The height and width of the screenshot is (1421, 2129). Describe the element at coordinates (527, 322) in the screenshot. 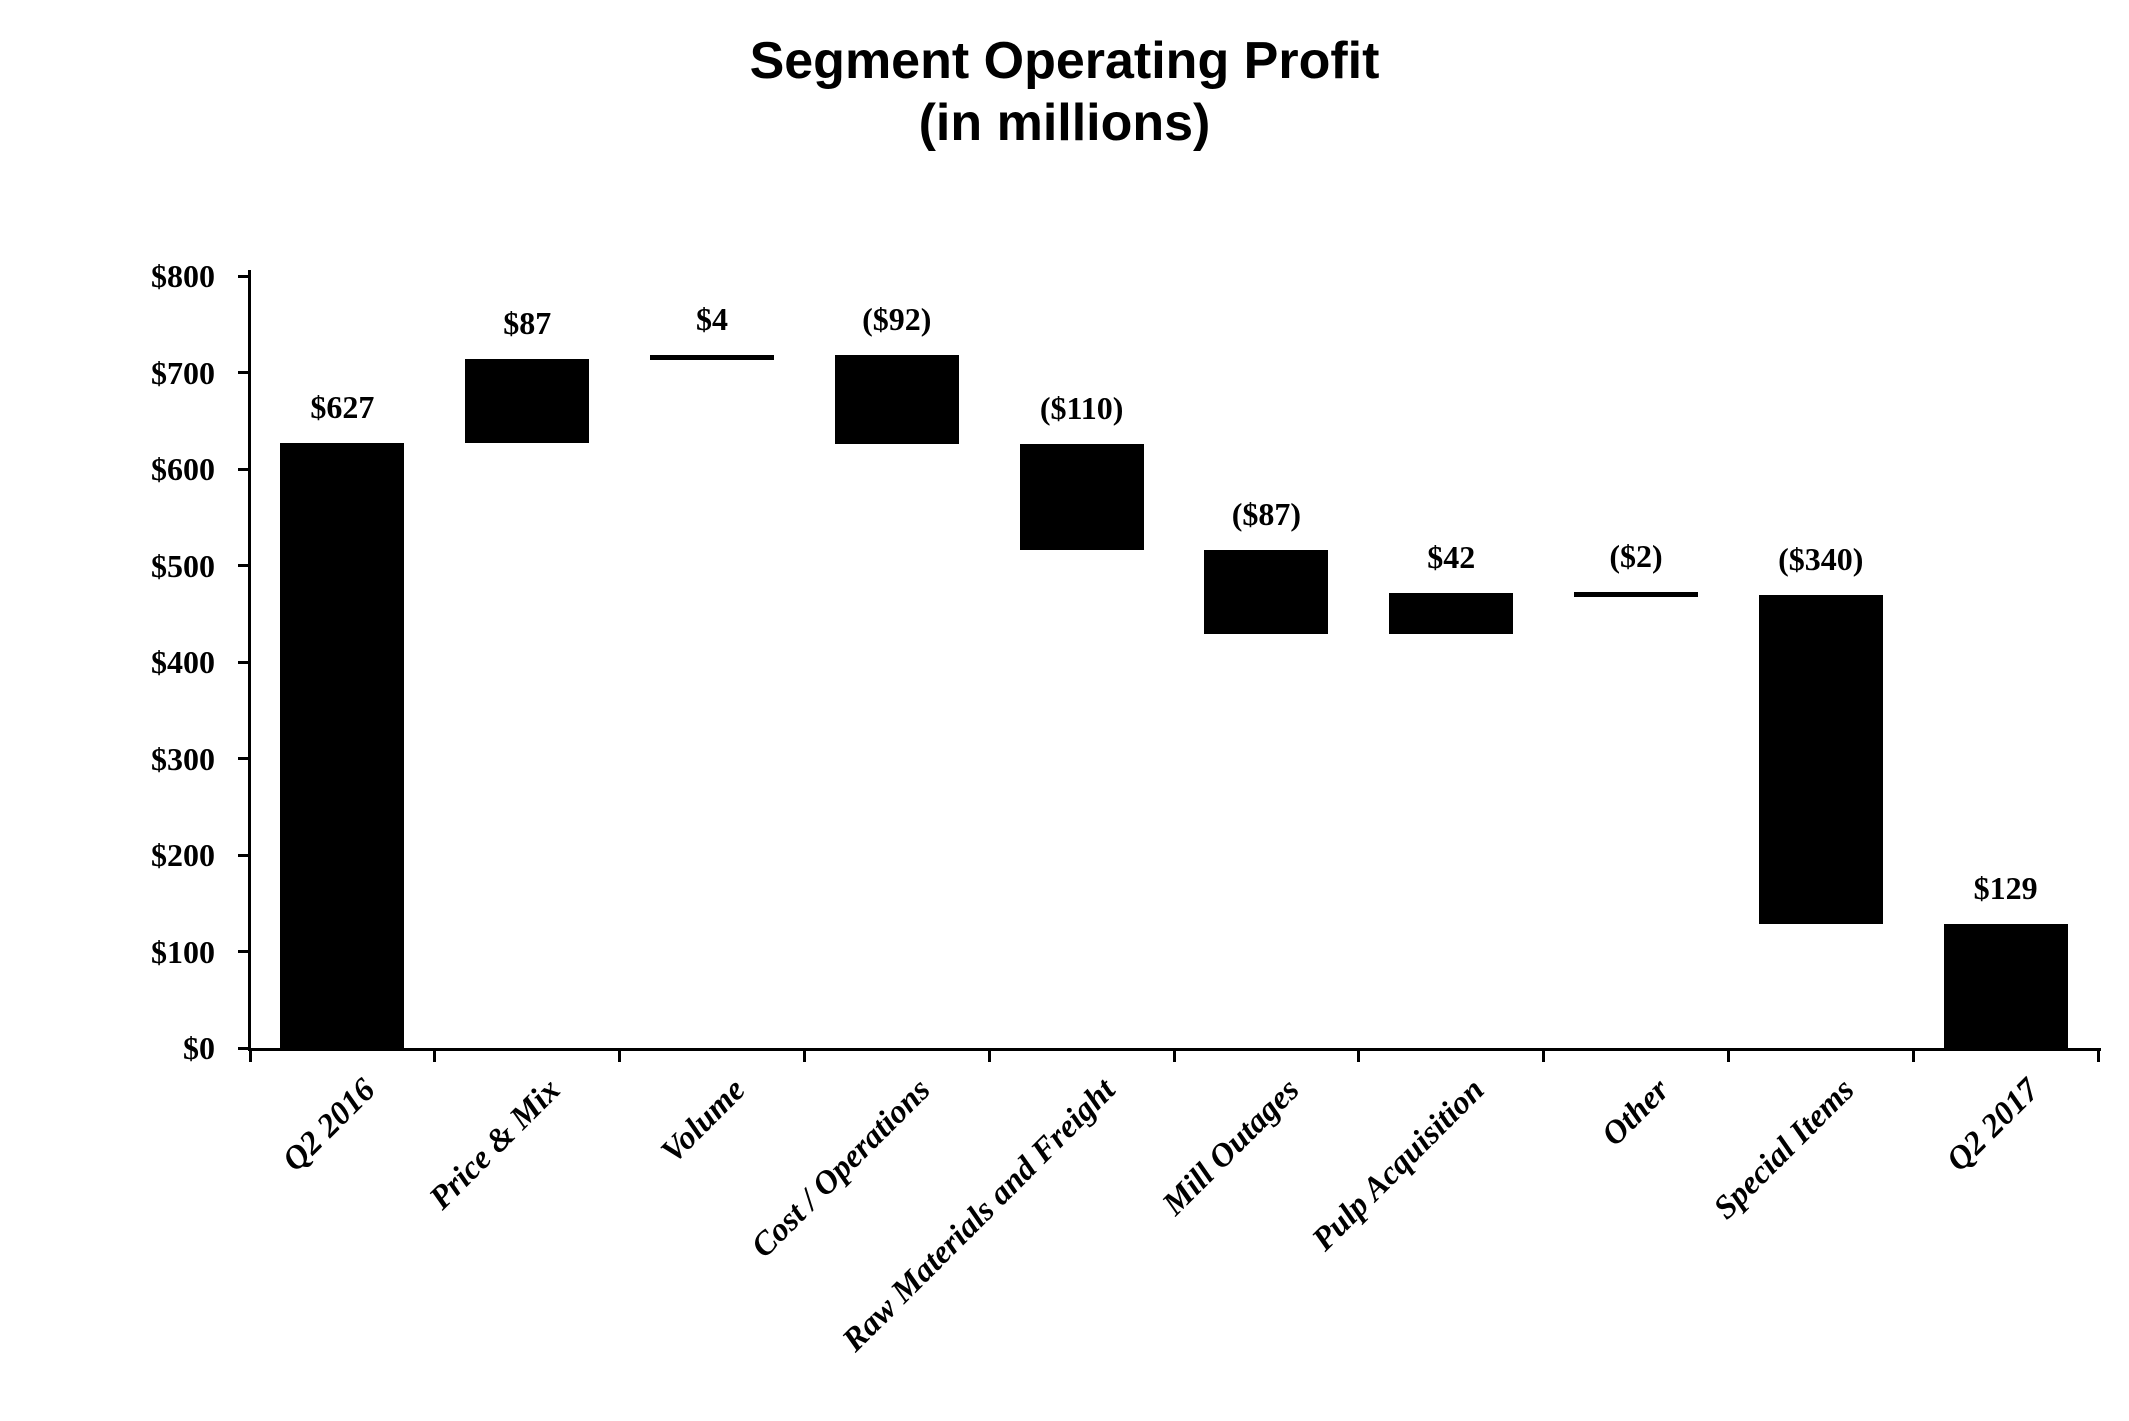

I see `bar-value-label: $87` at that location.